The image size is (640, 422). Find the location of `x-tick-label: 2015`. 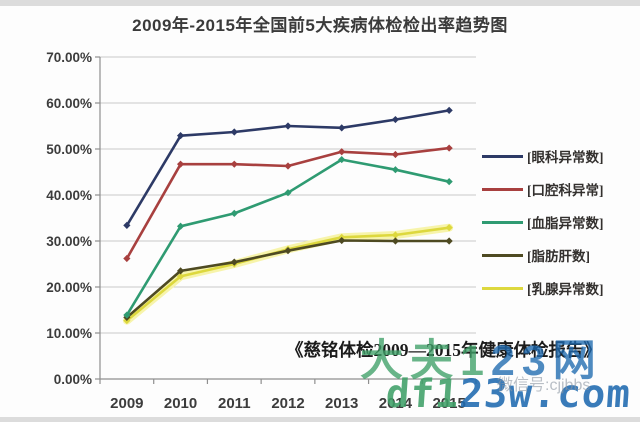

x-tick-label: 2015 is located at coordinates (448, 403).